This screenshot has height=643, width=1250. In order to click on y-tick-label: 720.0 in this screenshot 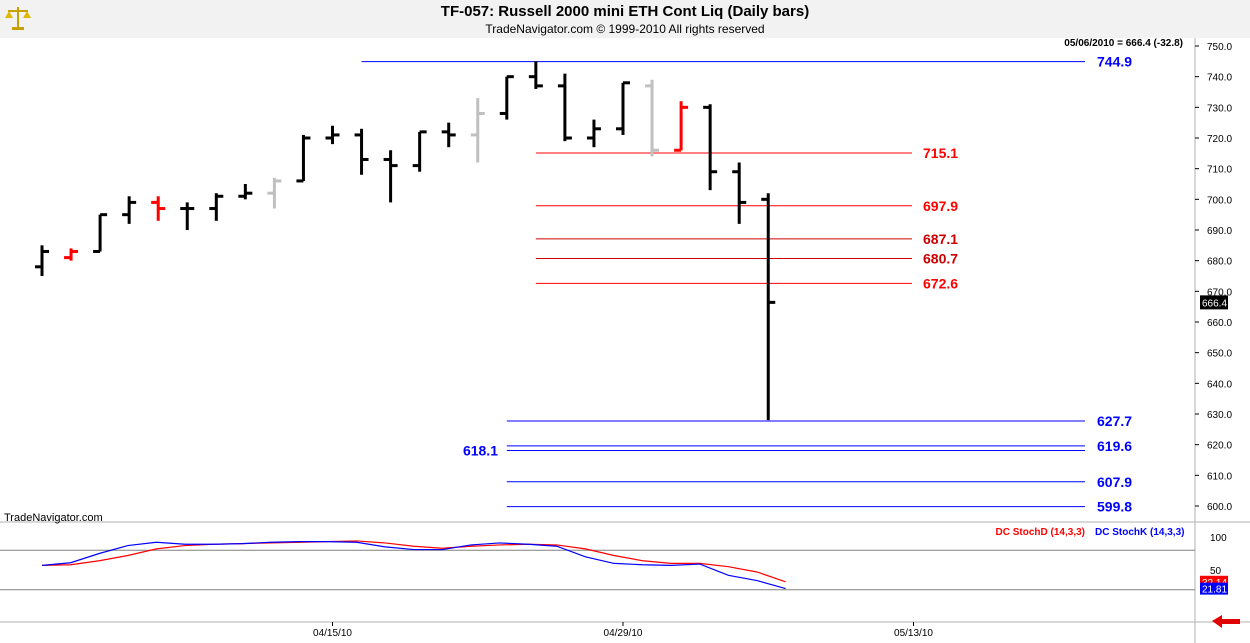, I will do `click(1219, 139)`.